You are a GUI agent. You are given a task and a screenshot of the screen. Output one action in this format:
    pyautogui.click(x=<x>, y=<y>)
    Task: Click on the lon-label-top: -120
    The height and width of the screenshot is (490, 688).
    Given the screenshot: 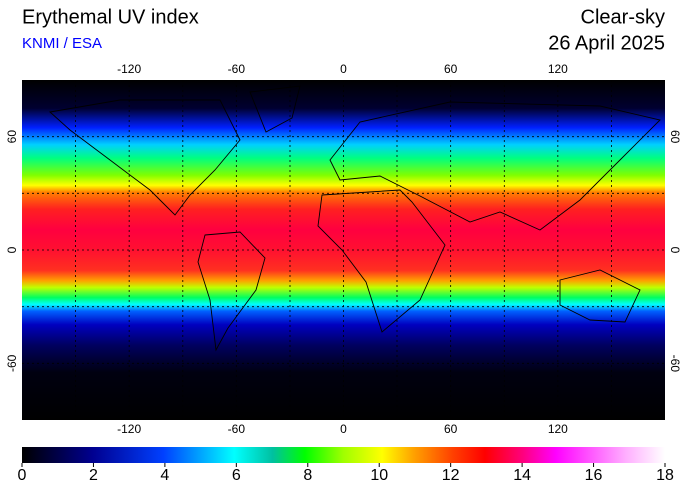 What is the action you would take?
    pyautogui.click(x=129, y=69)
    